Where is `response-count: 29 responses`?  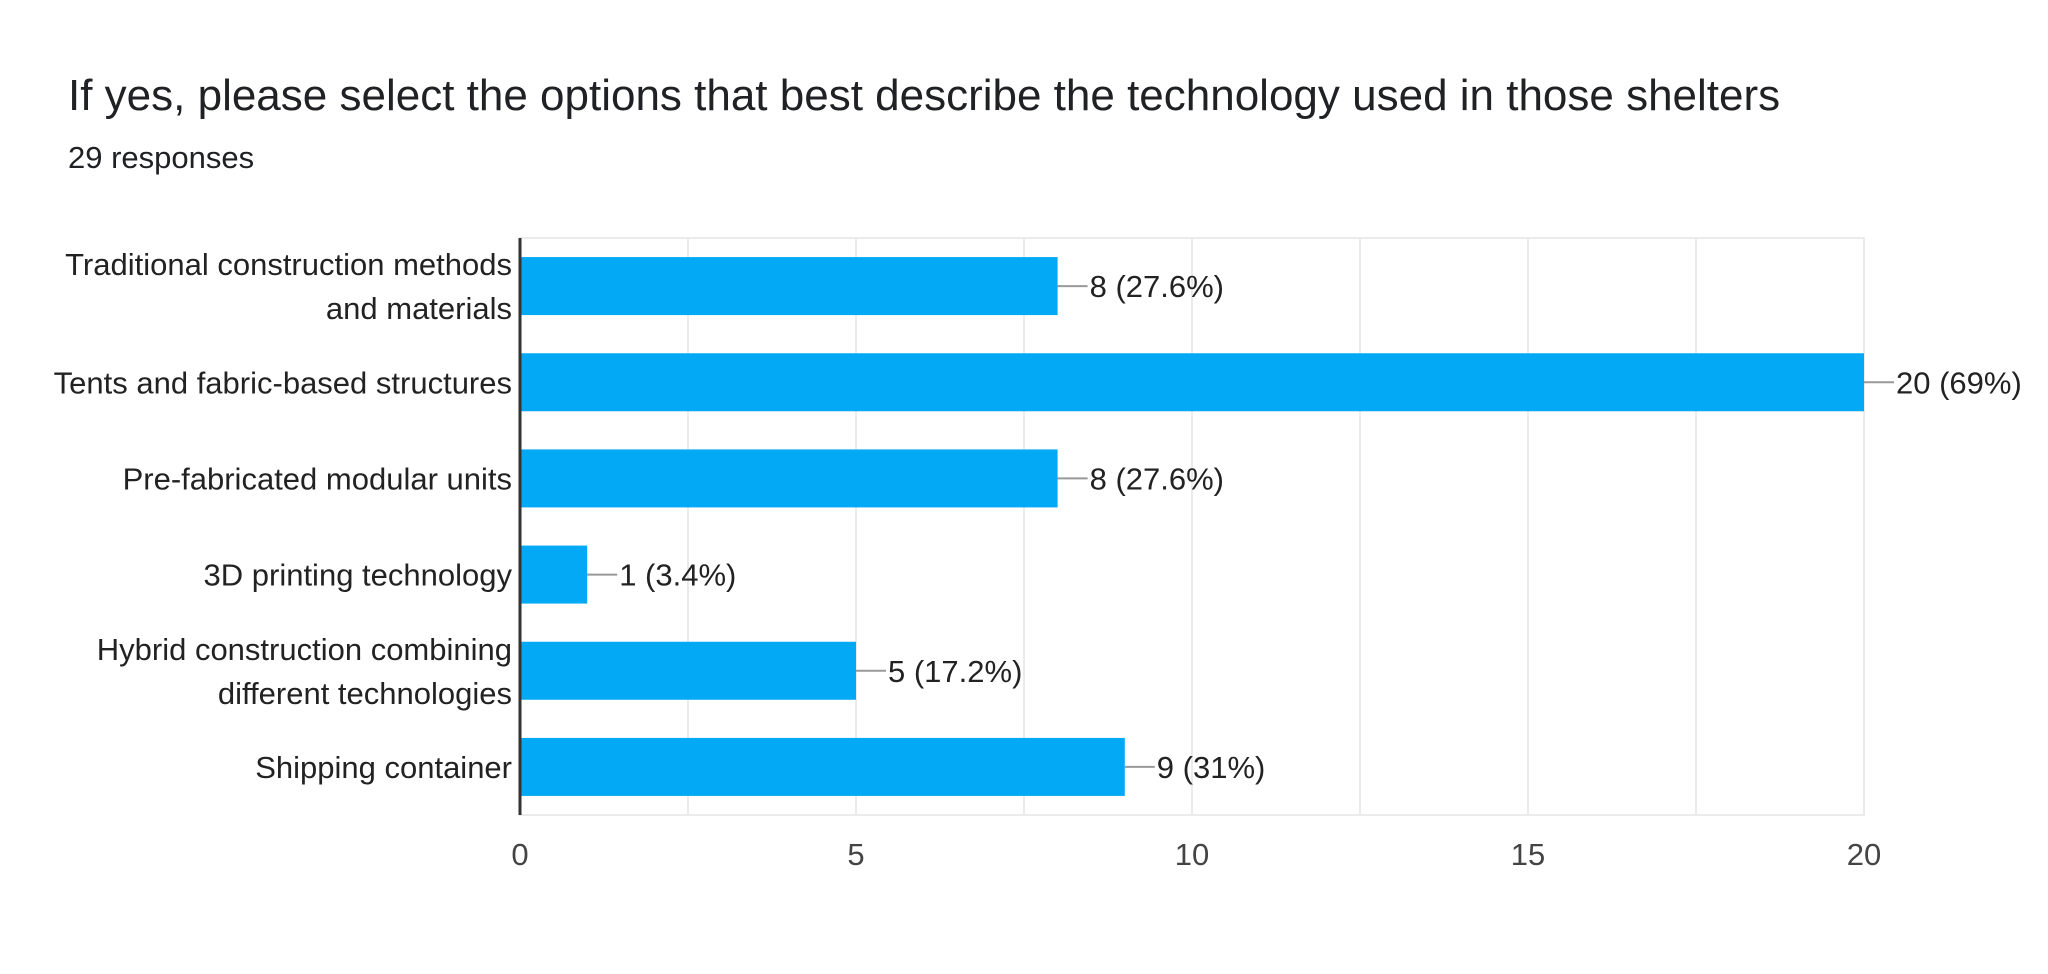
response-count: 29 responses is located at coordinates (161, 157).